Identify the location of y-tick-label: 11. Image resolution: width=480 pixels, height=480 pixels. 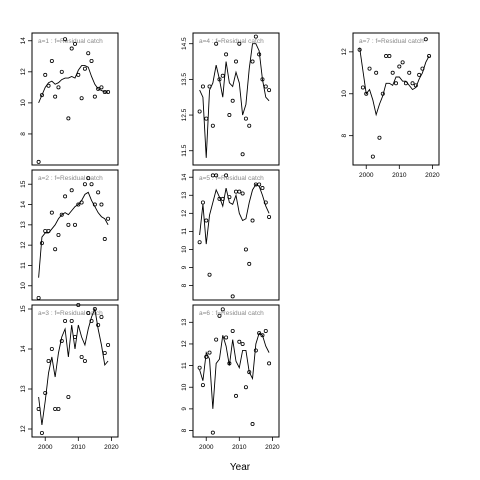
(184, 231).